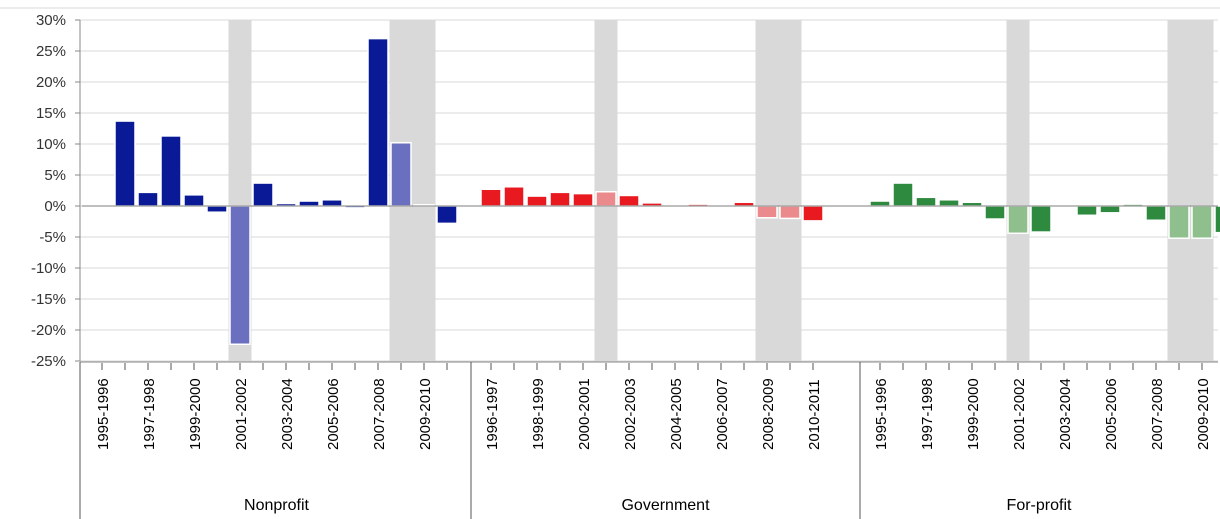 The image size is (1220, 519). What do you see at coordinates (51, 144) in the screenshot?
I see `y-tick-label: 10%` at bounding box center [51, 144].